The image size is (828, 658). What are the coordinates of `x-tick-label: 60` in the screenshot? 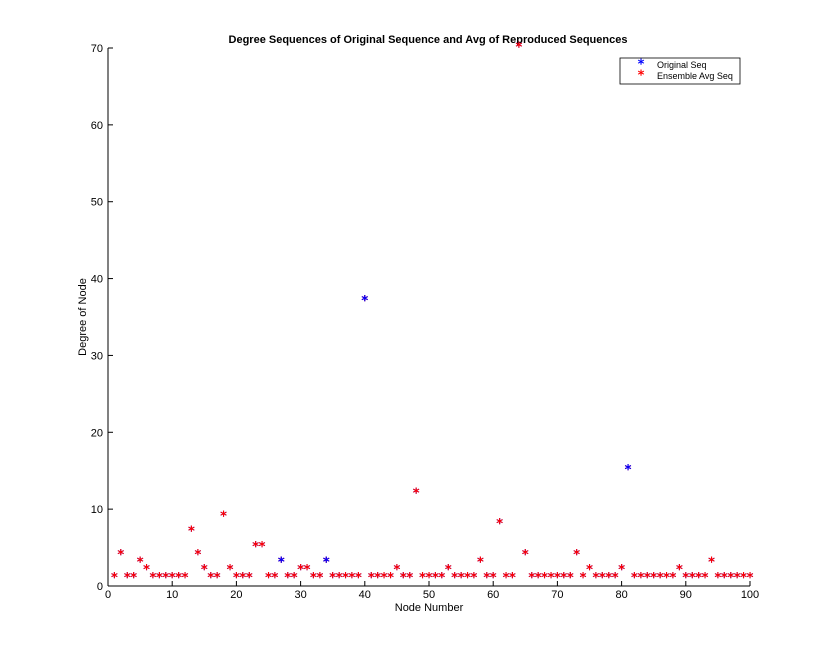 It's located at (493, 595).